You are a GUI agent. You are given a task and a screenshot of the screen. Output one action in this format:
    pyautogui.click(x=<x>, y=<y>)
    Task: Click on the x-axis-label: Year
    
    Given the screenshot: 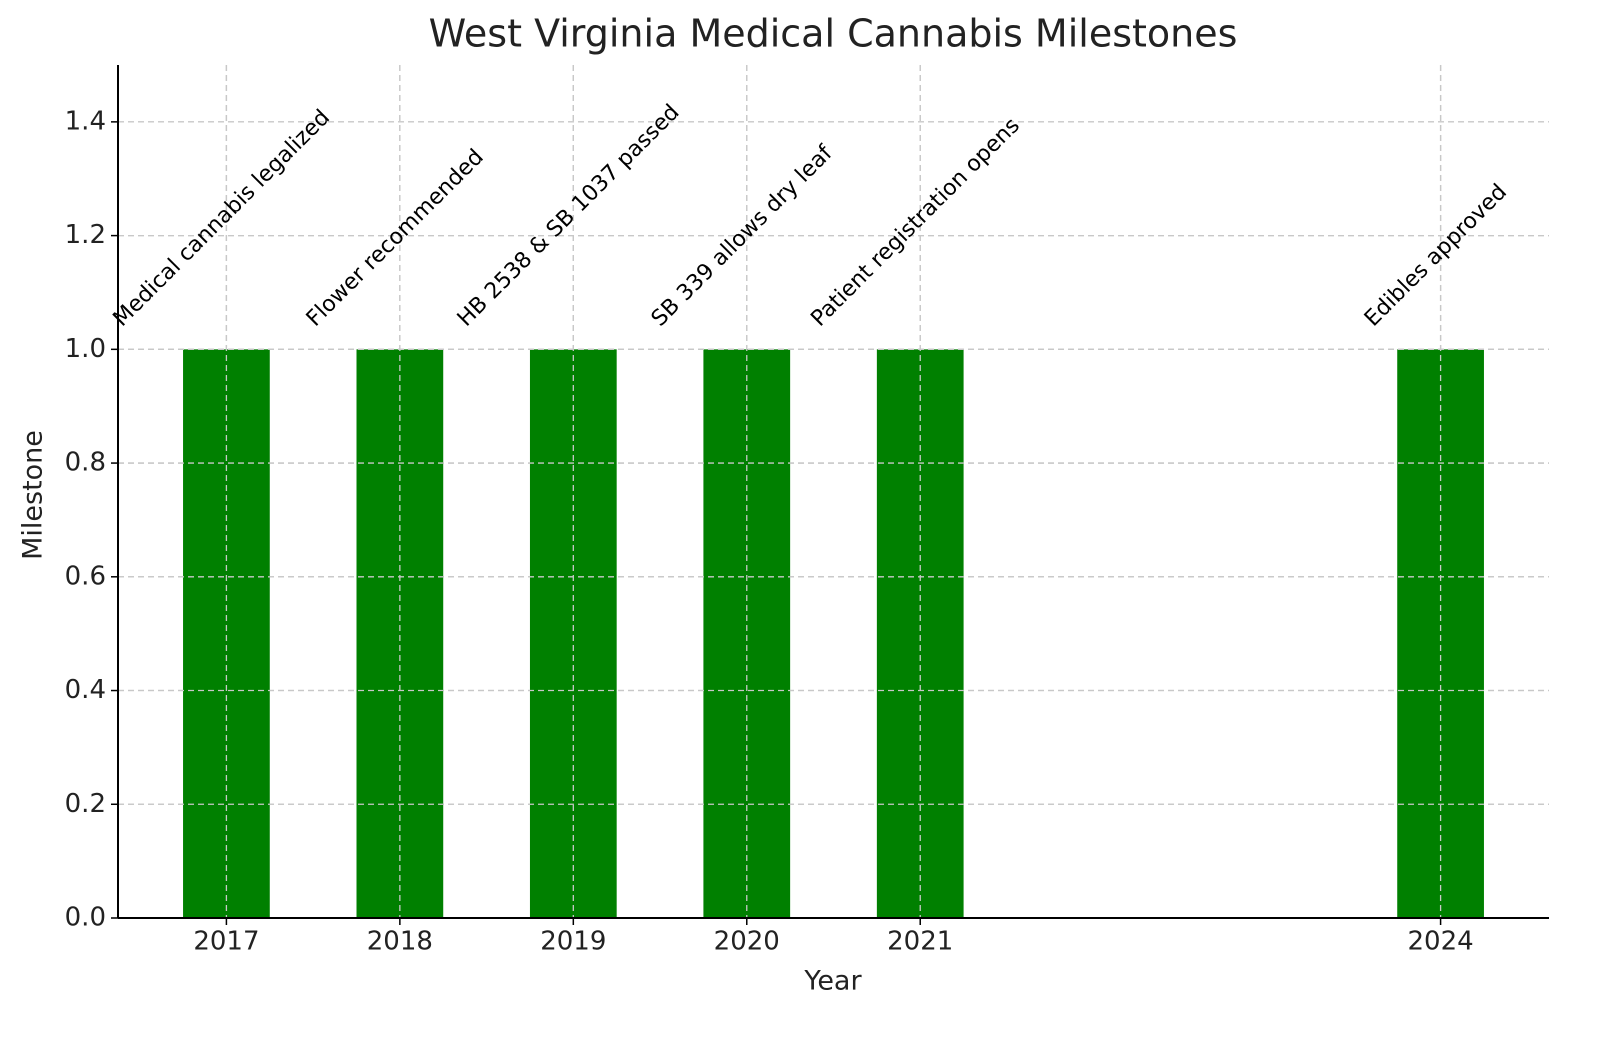 What is the action you would take?
    pyautogui.click(x=832, y=981)
    